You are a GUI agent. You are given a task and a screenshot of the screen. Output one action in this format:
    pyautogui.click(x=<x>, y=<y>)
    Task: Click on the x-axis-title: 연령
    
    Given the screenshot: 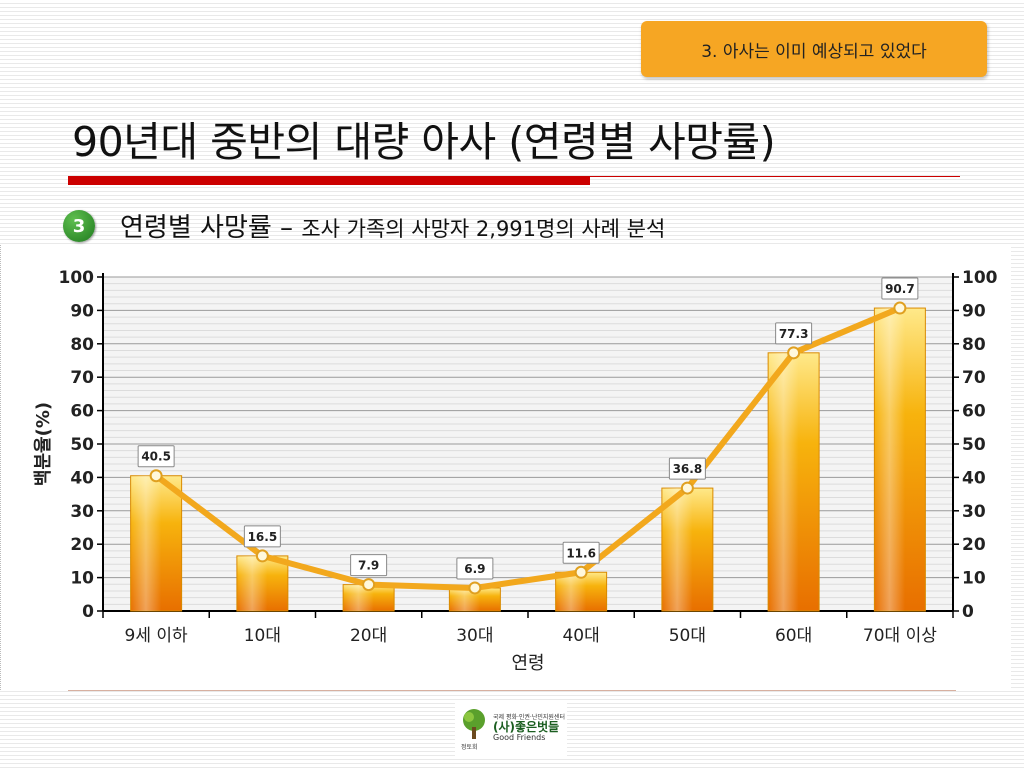 What is the action you would take?
    pyautogui.click(x=527, y=663)
    